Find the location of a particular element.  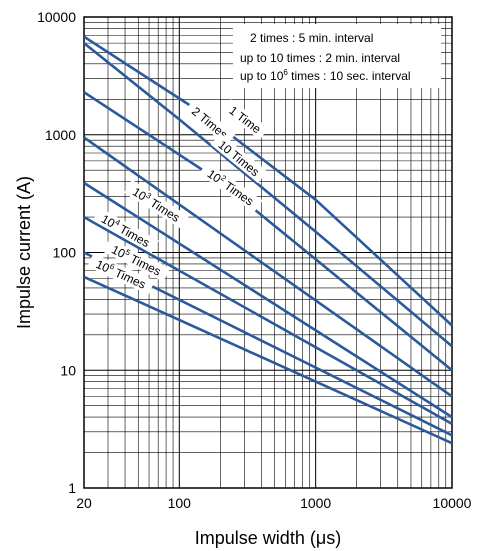

note-background is located at coordinates (337, 56).